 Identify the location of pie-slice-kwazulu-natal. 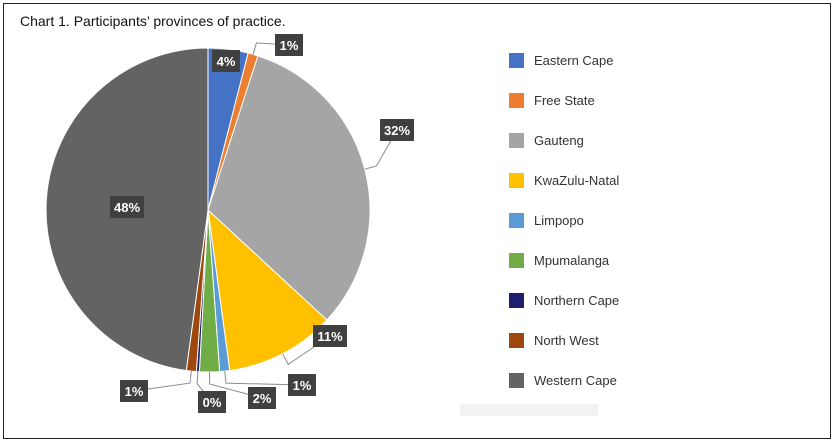
(267, 290).